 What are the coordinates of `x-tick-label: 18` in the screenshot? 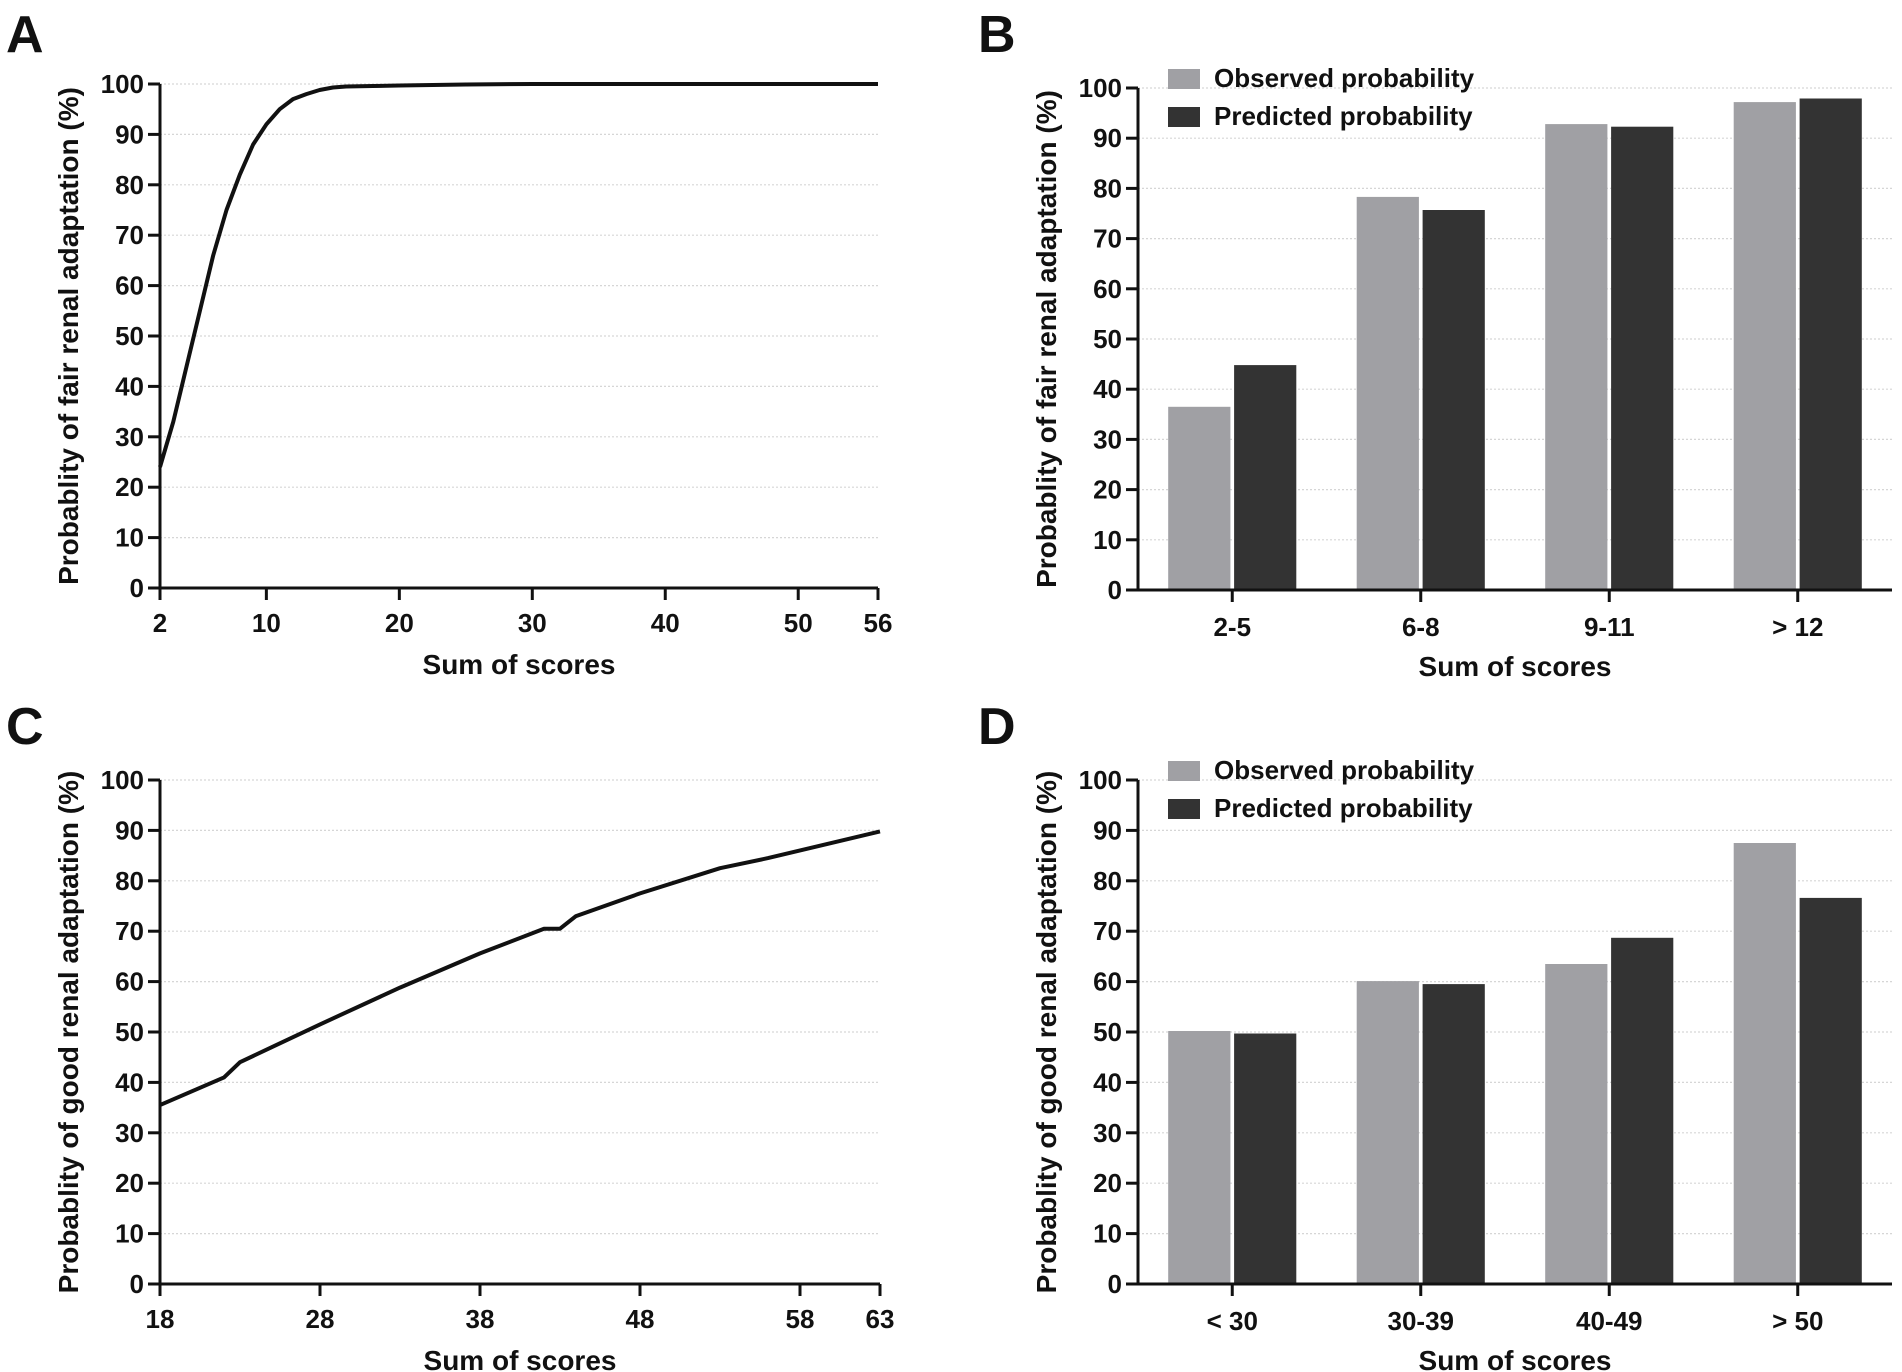 It's located at (160, 1319).